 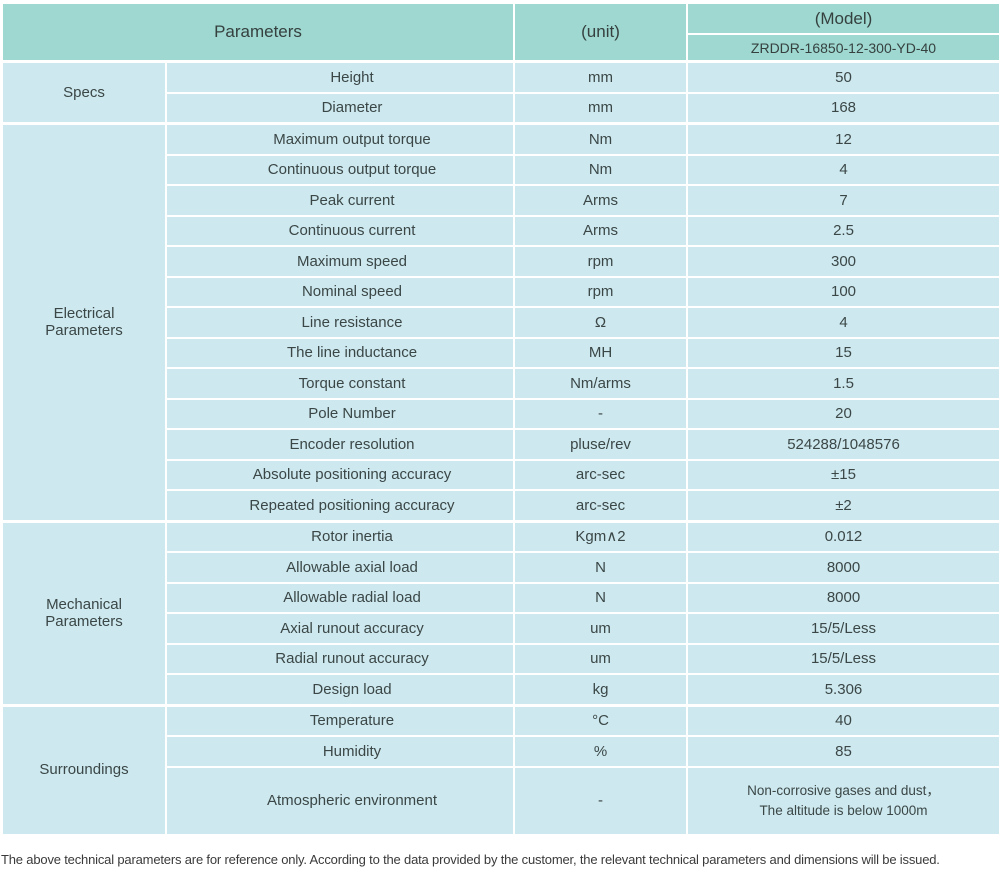 I want to click on value-cell: 4, so click(x=843, y=322).